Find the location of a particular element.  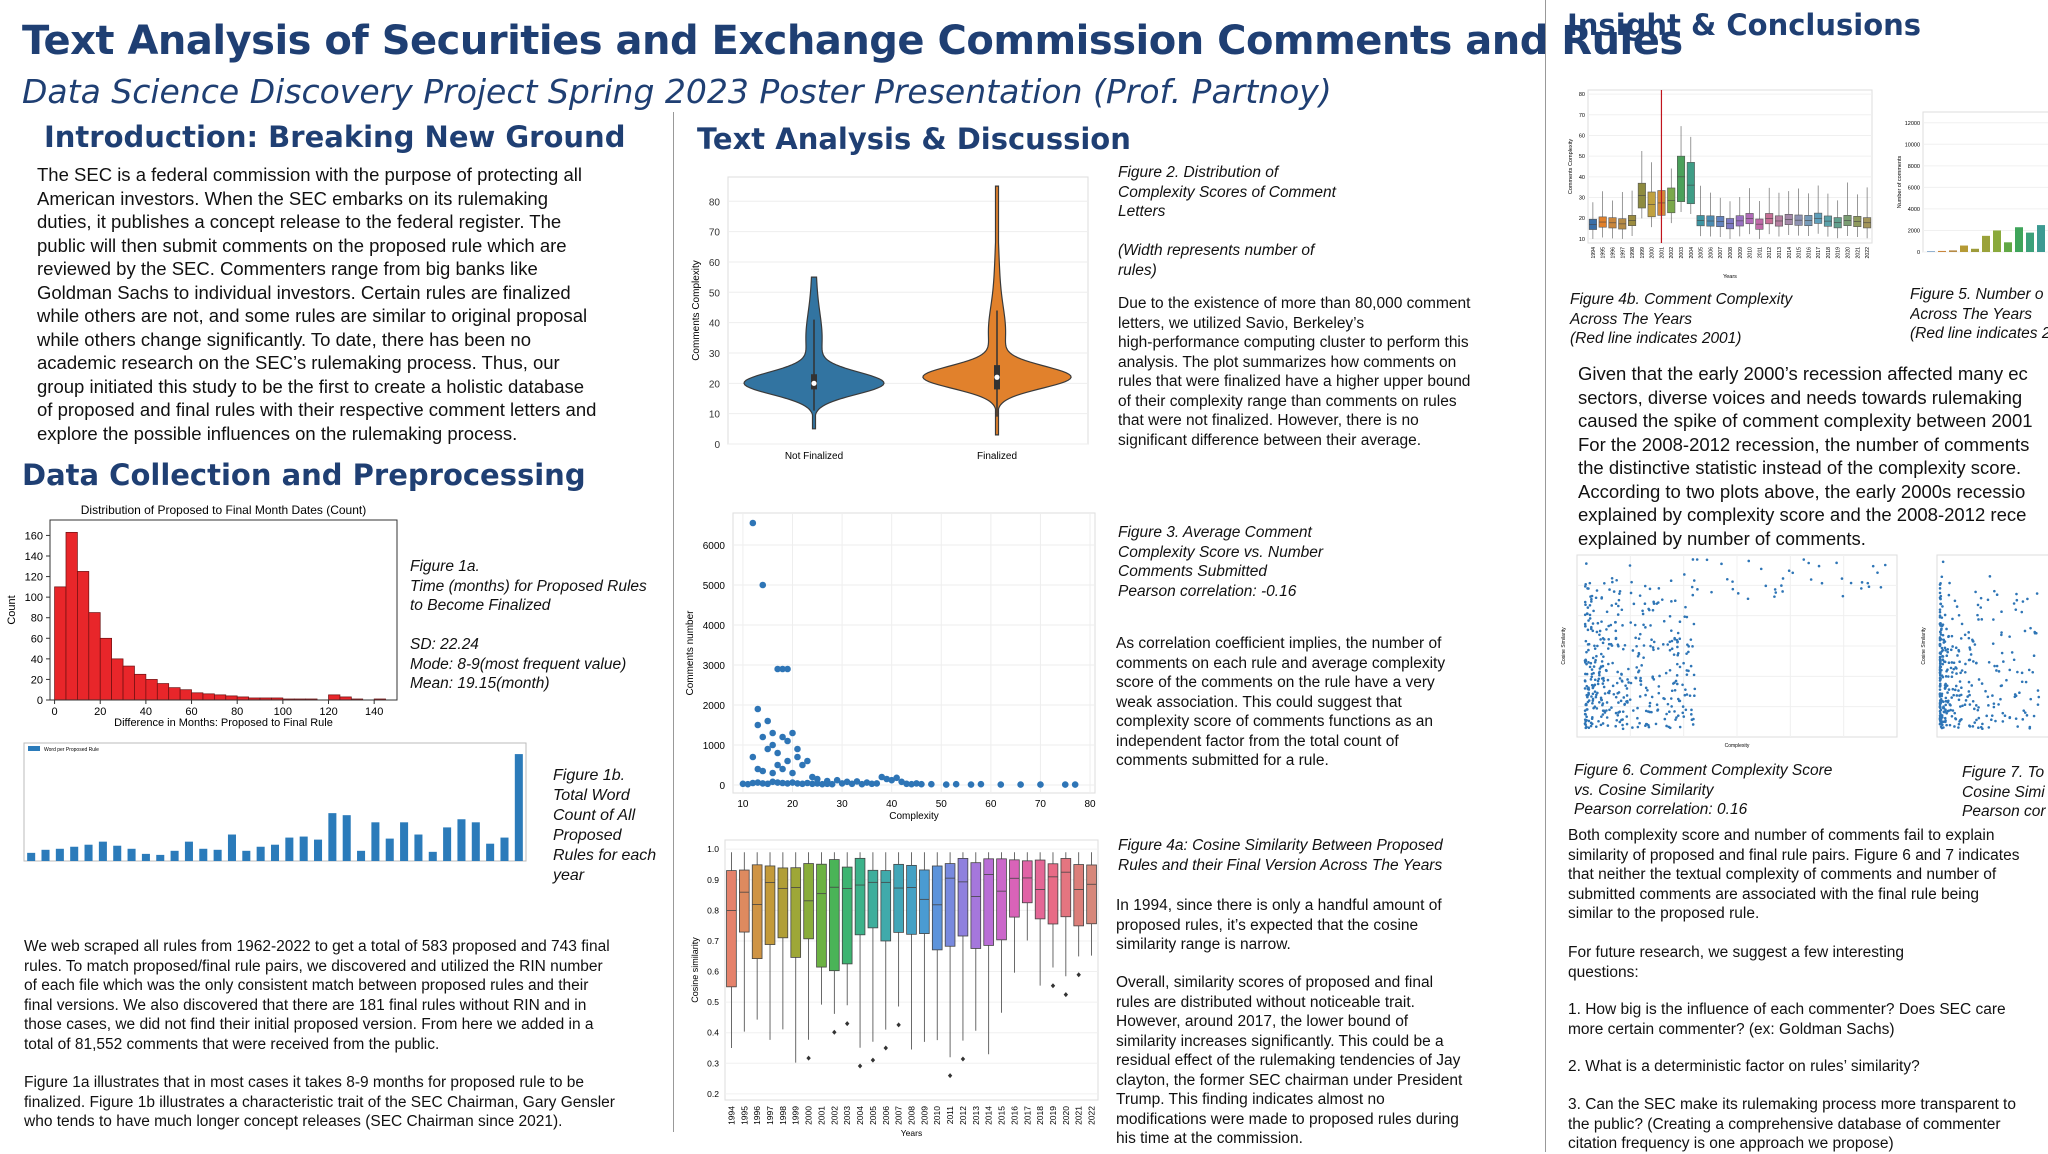

fig4a-xtick-label: 2008 is located at coordinates (912, 1115).